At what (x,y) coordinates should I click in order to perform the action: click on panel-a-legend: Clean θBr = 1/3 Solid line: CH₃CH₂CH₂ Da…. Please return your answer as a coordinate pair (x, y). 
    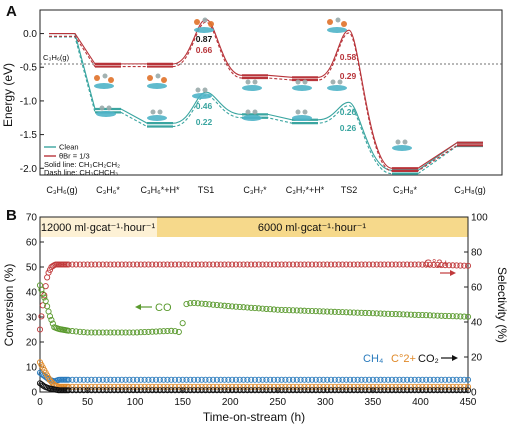
    Looking at the image, I should click on (82, 160).